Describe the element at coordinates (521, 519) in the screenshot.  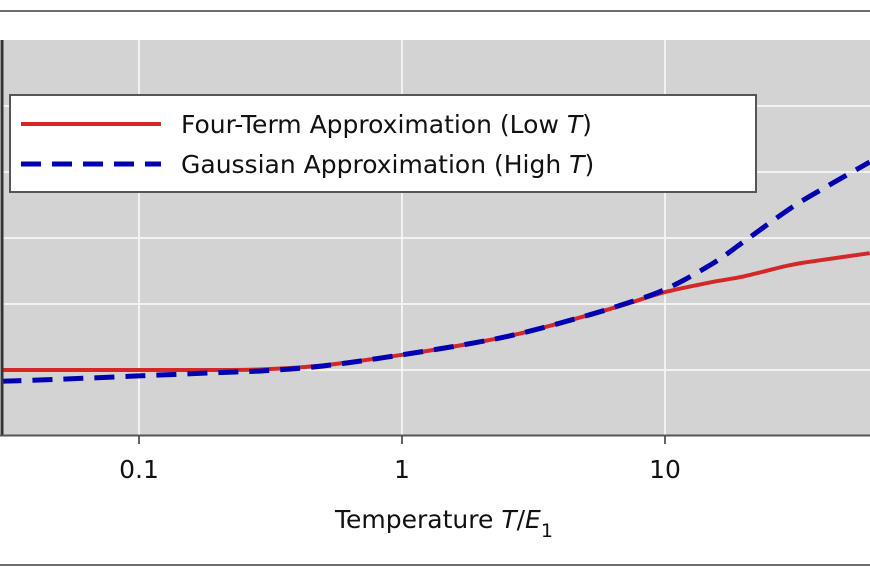
I see `x-axis-label-slash: /` at that location.